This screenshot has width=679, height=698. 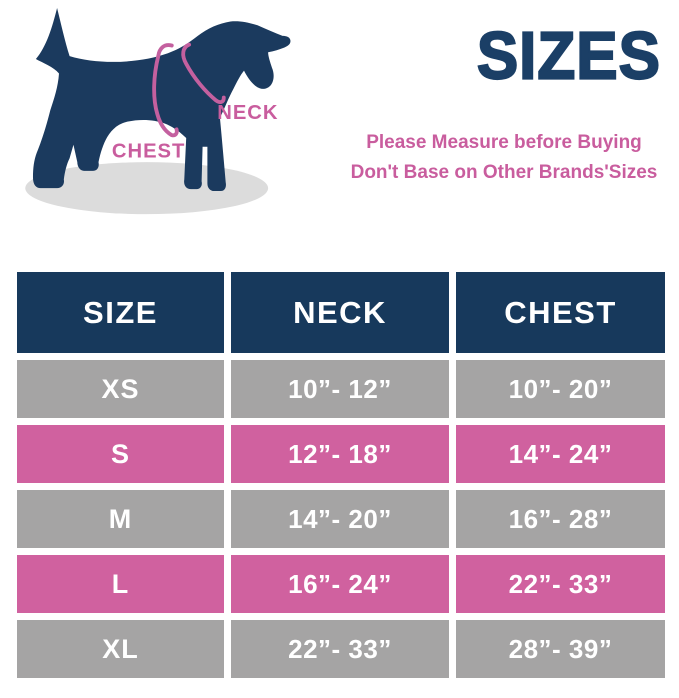 I want to click on table-cell-neck: 12”- 18”, so click(x=340, y=454).